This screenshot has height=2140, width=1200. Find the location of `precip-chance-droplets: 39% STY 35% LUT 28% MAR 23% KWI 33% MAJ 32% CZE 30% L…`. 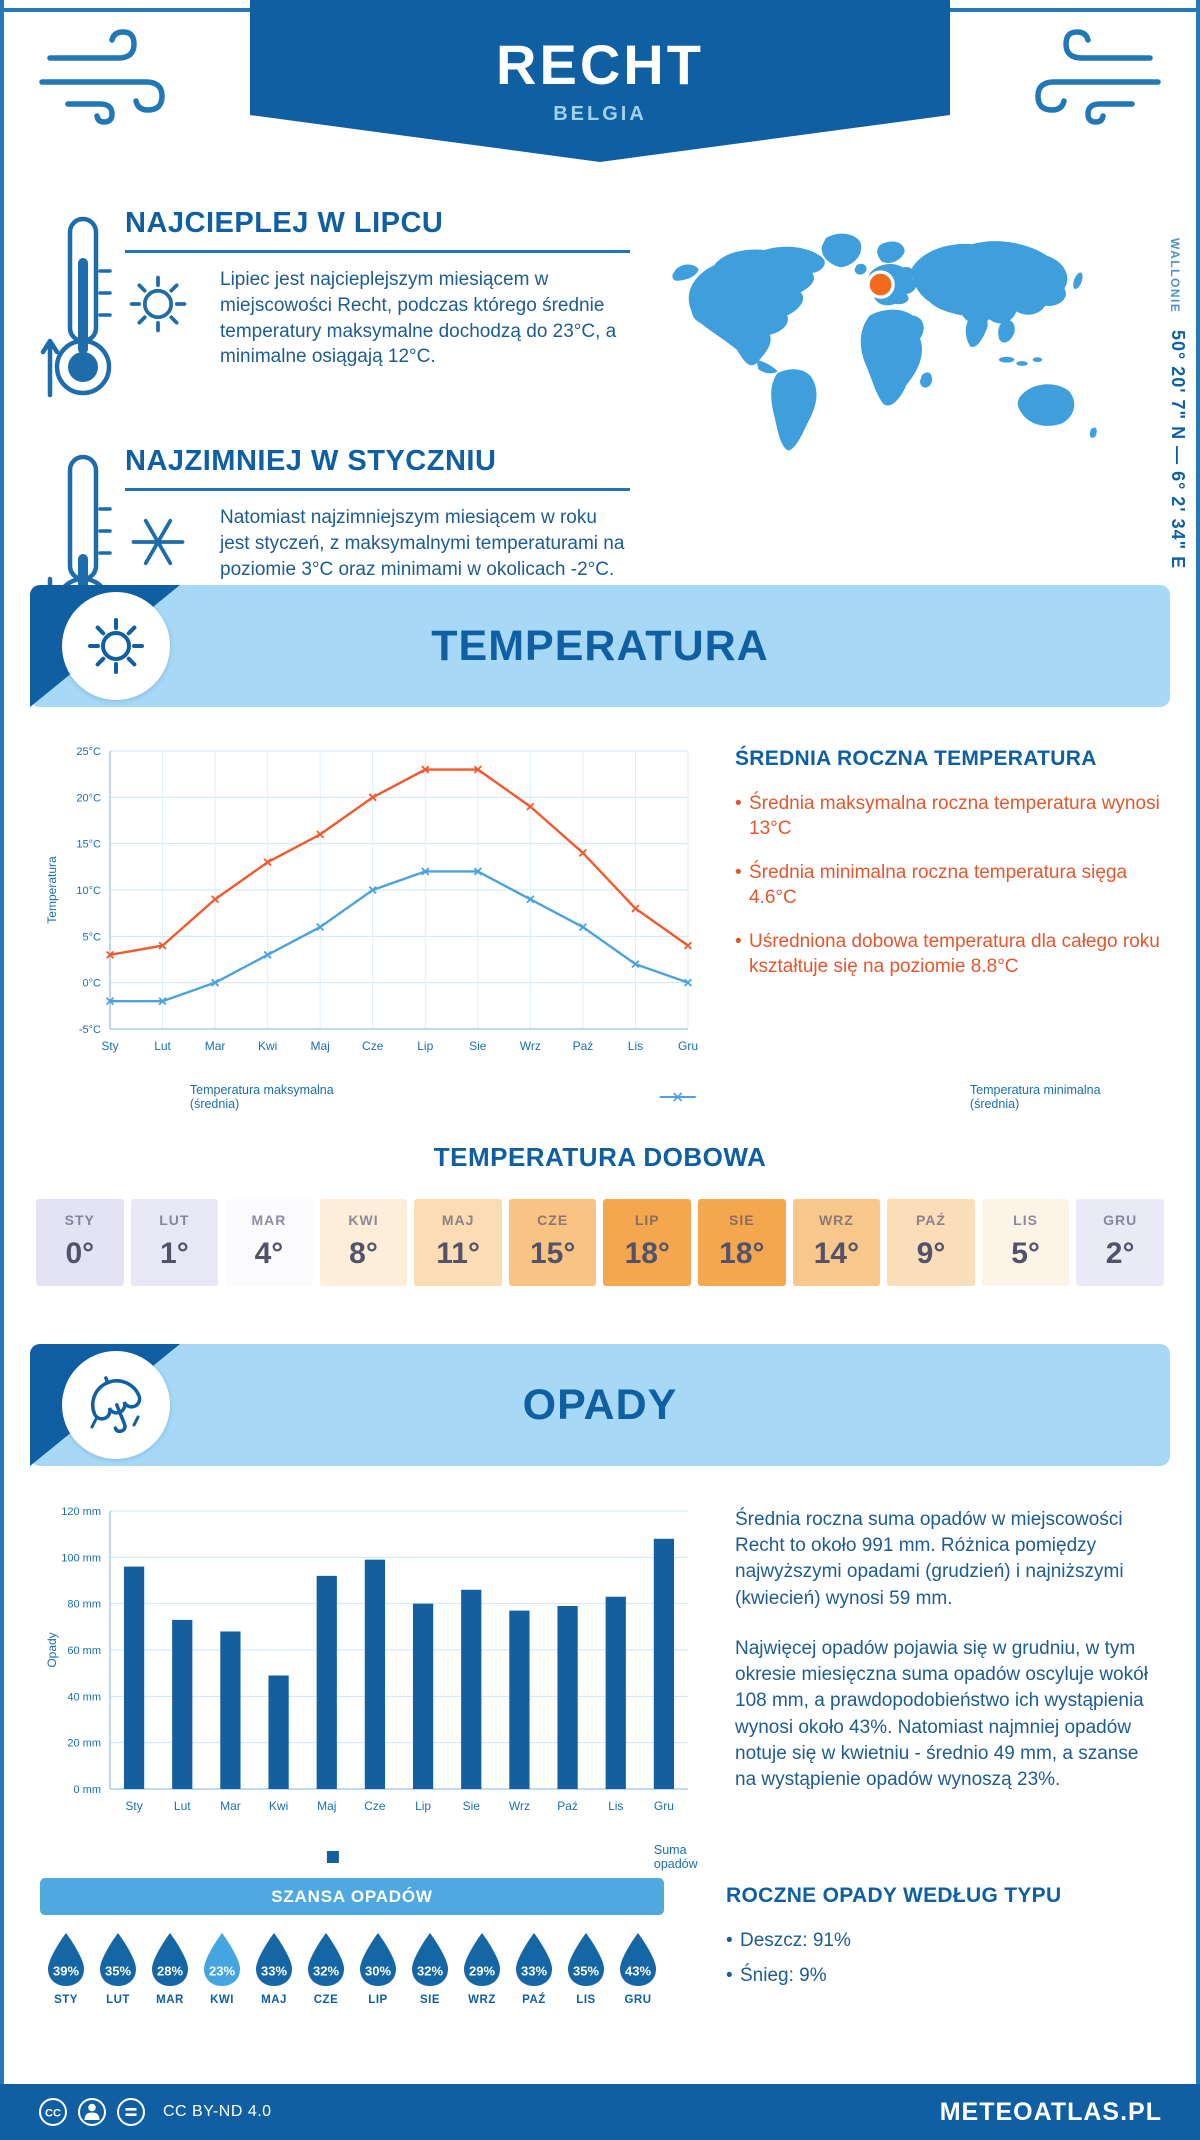

precip-chance-droplets: 39% STY 35% LUT 28% MAR 23% KWI 33% MAJ 32% CZE 30% L… is located at coordinates (352, 1968).